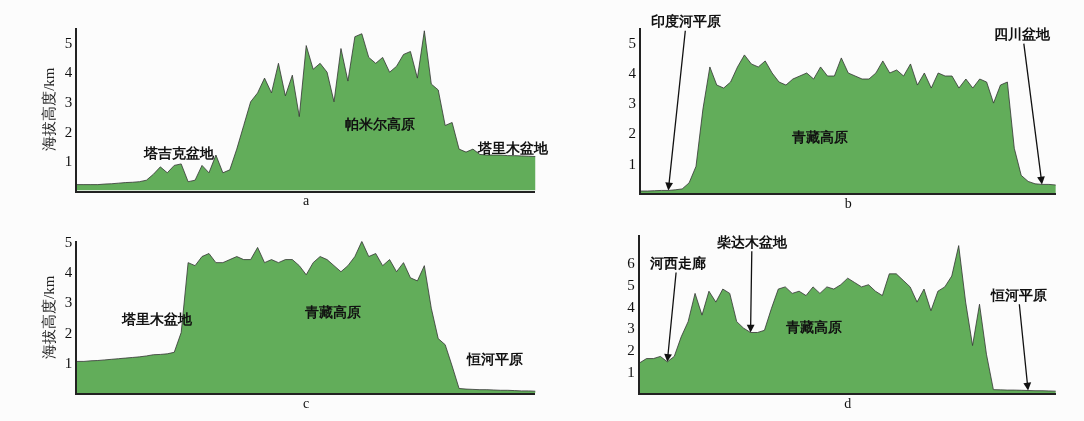 The image size is (1084, 421). I want to click on x-axis-title: c, so click(306, 403).